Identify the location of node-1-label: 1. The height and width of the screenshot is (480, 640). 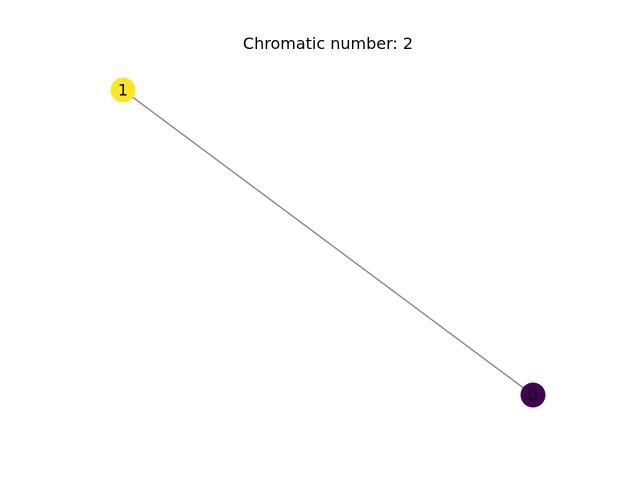
(123, 90).